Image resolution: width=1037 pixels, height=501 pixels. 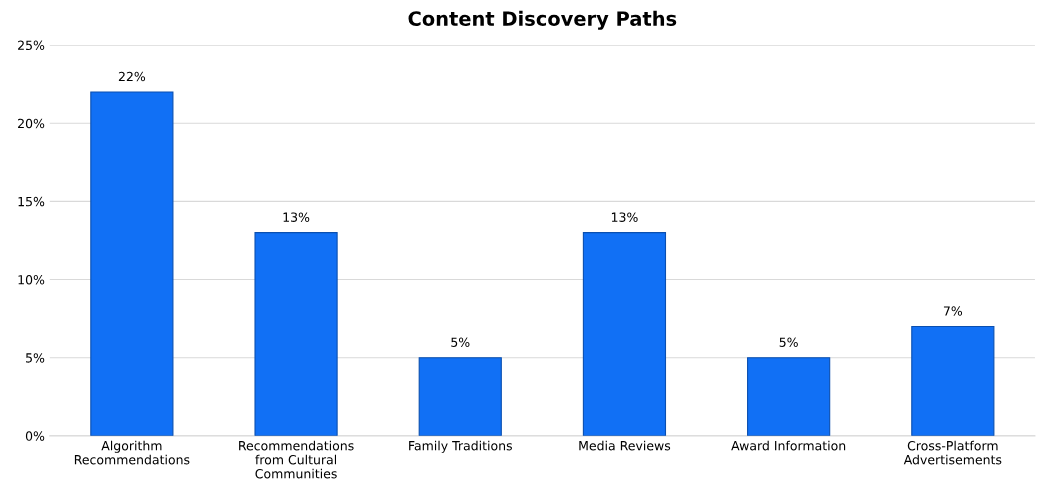 What do you see at coordinates (35, 436) in the screenshot?
I see `y-tick-label: 0%` at bounding box center [35, 436].